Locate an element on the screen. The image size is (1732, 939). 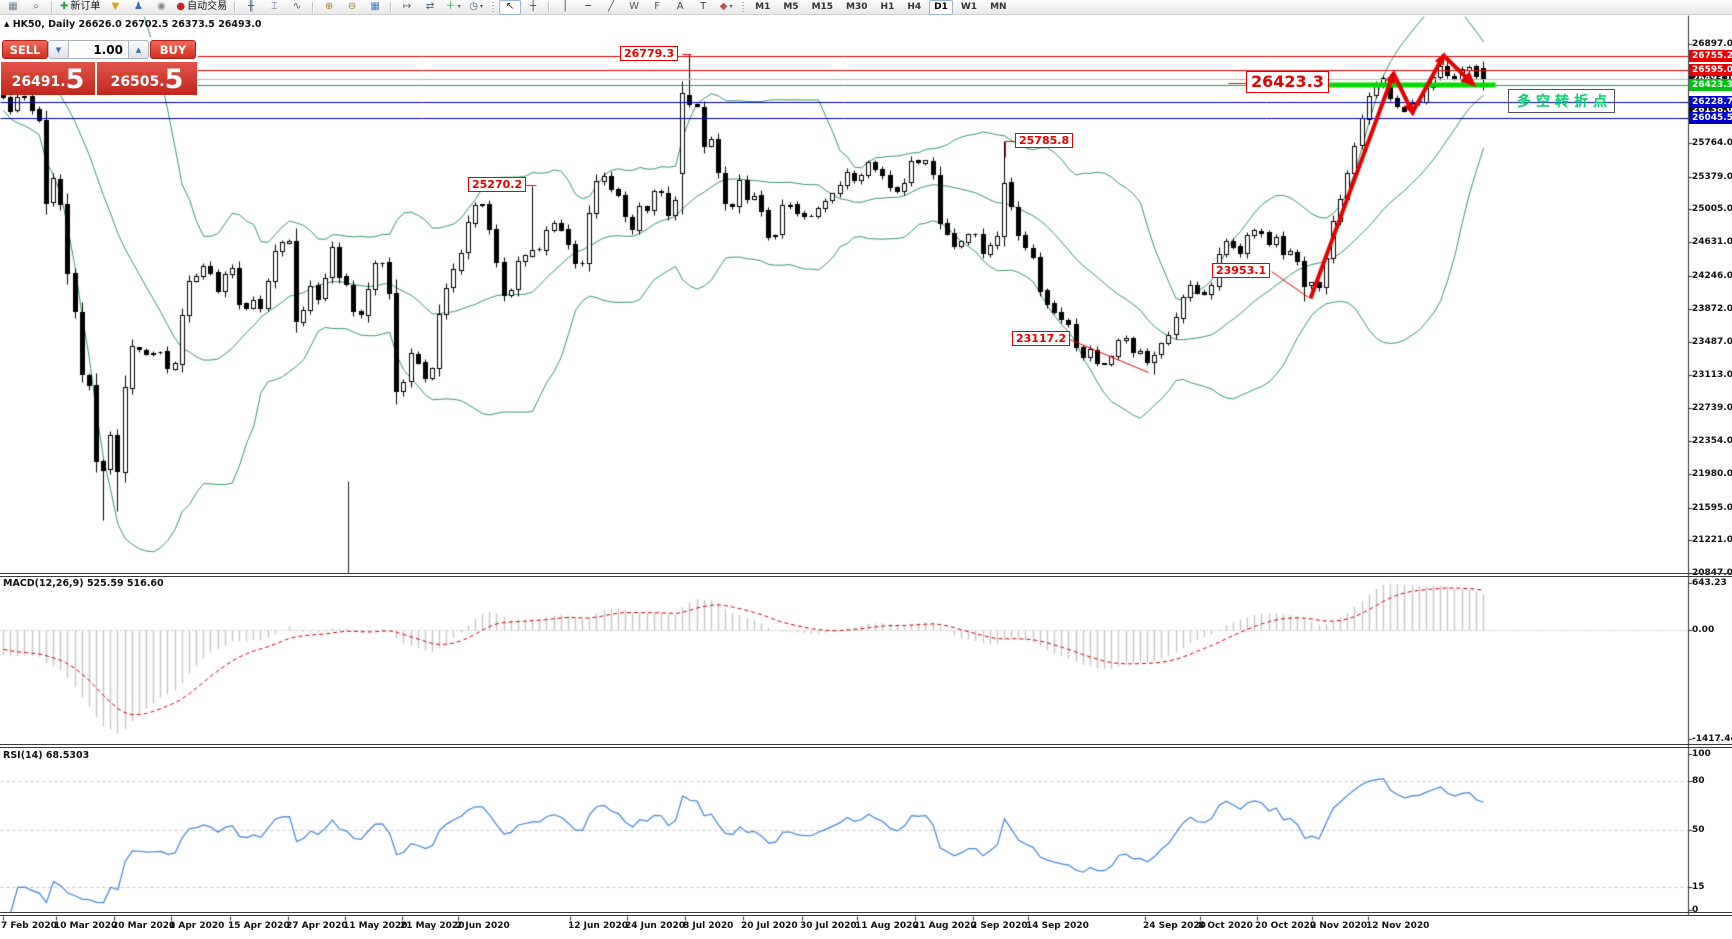
date-axis-label: 8 Jul 2020 is located at coordinates (708, 926).